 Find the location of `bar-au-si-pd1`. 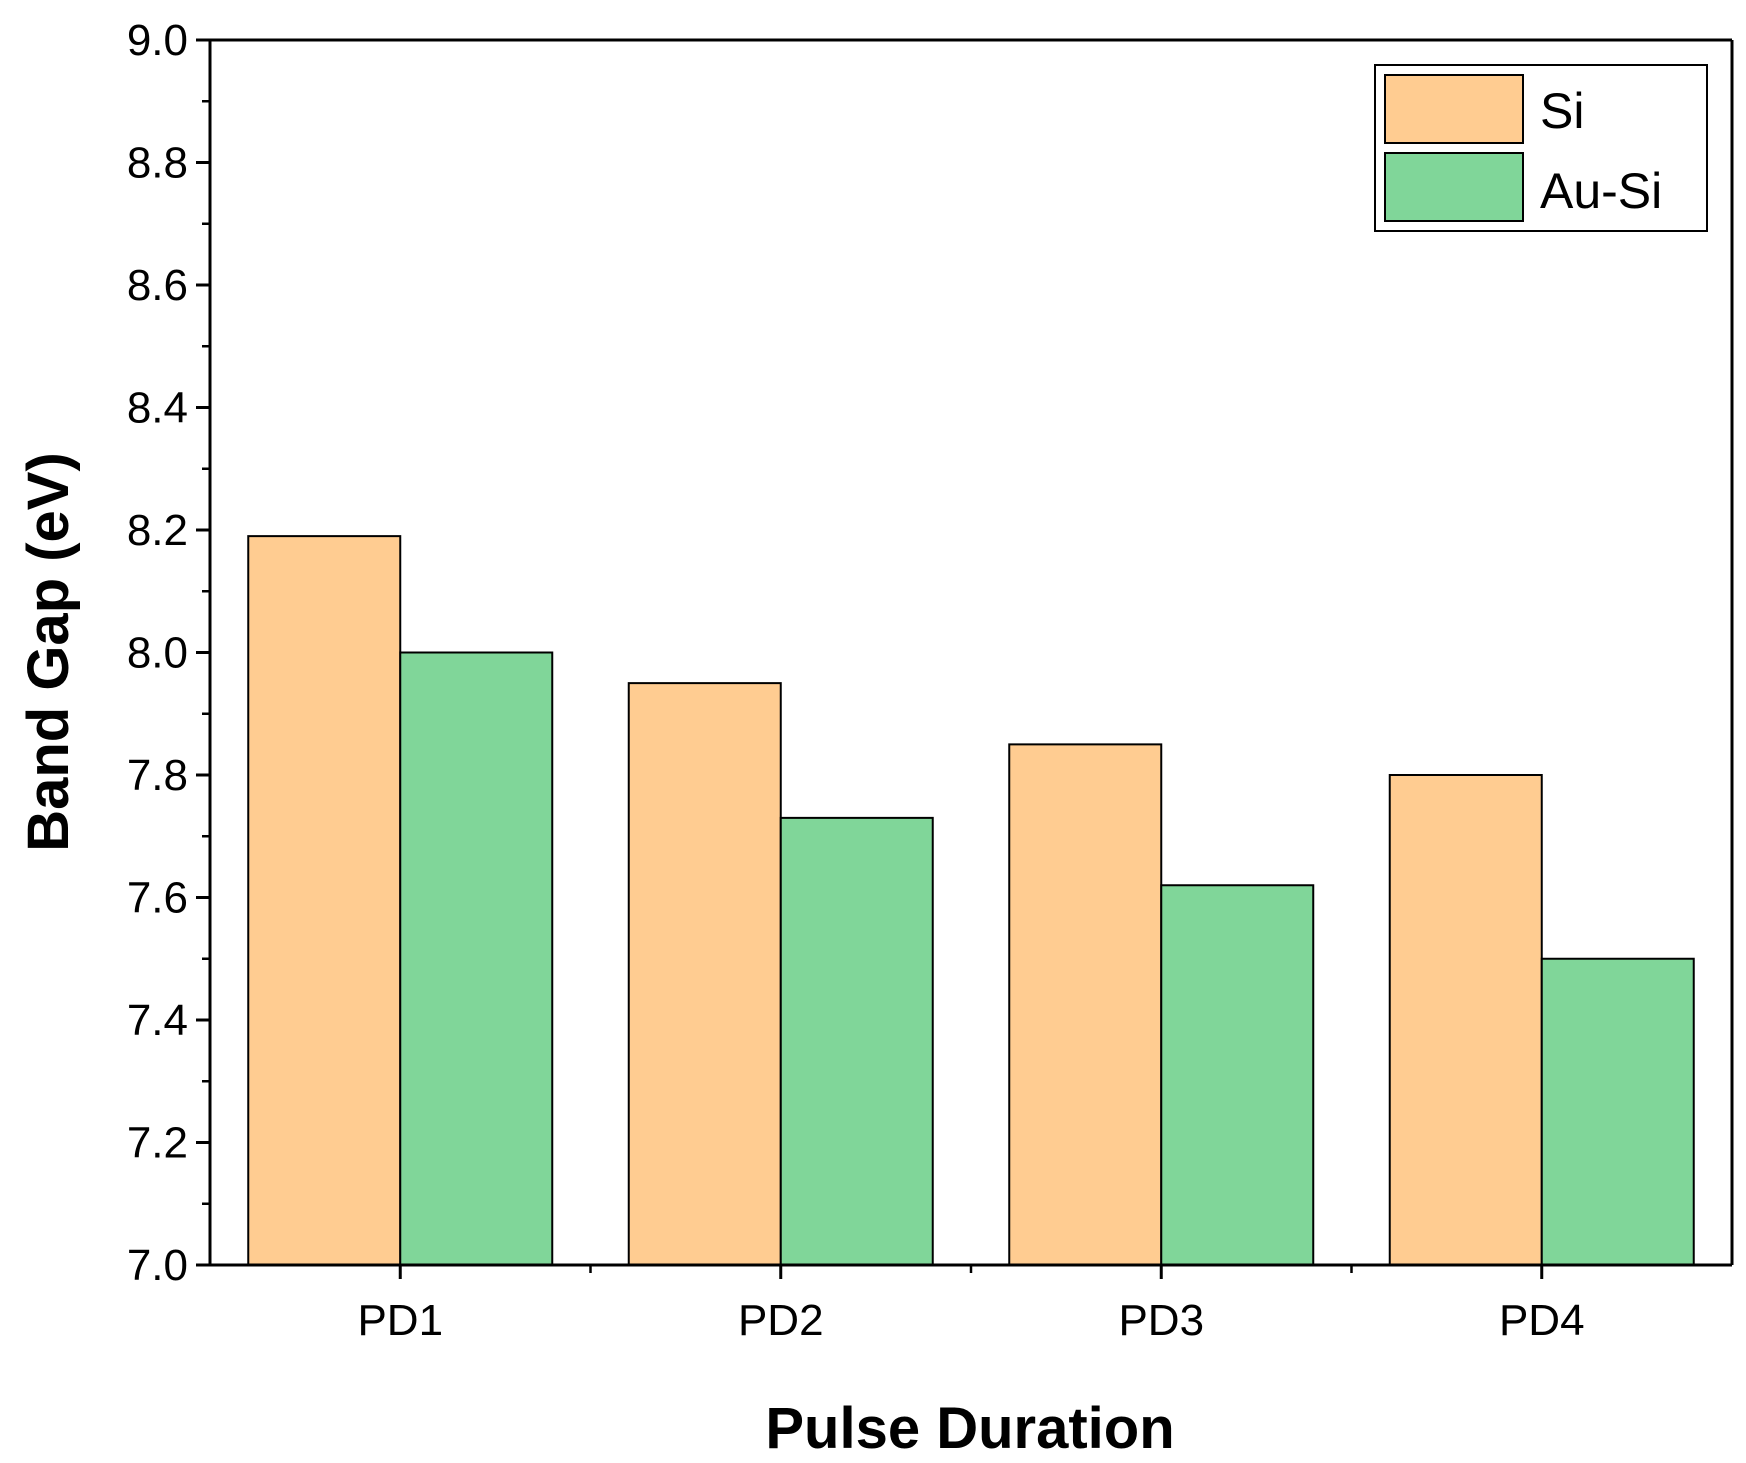

bar-au-si-pd1 is located at coordinates (476, 958).